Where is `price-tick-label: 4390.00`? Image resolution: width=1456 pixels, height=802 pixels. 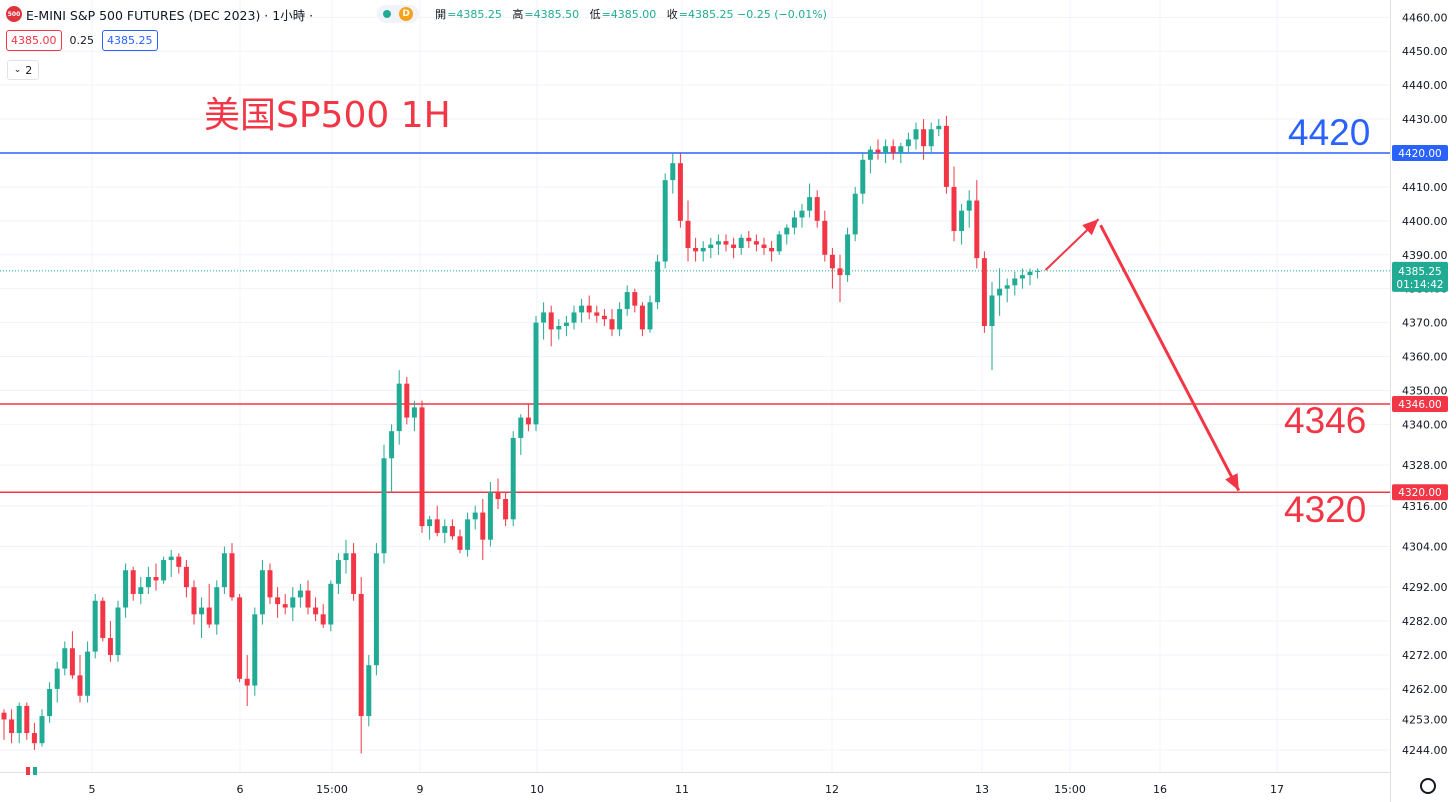 price-tick-label: 4390.00 is located at coordinates (1425, 255).